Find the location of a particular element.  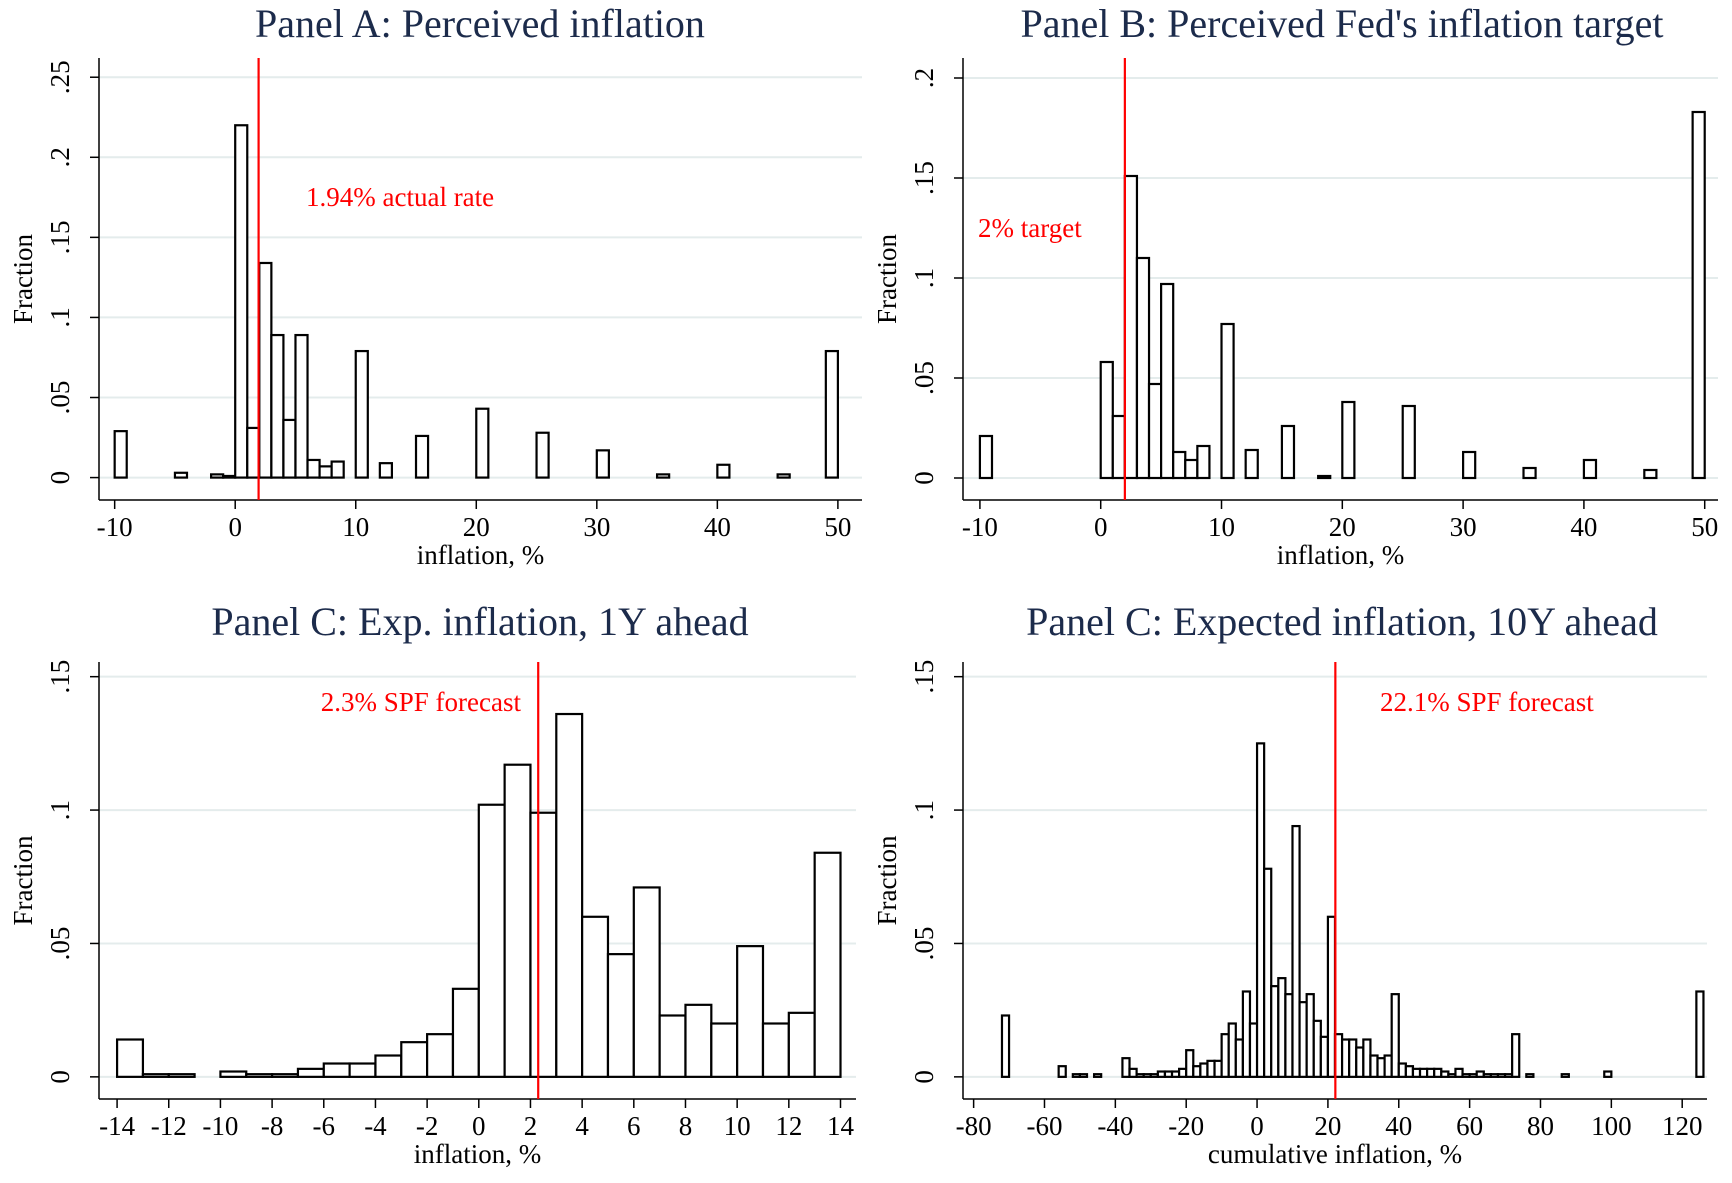

x-tick-label: 30 is located at coordinates (596, 527).